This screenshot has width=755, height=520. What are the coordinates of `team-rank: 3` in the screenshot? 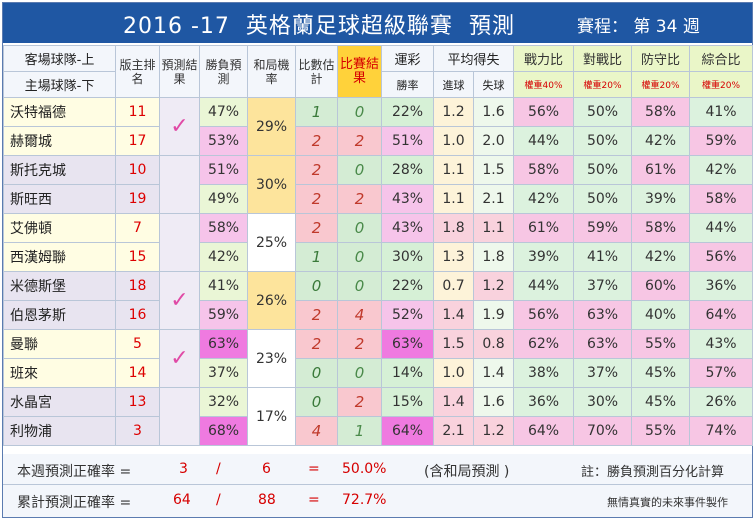 It's located at (137, 431).